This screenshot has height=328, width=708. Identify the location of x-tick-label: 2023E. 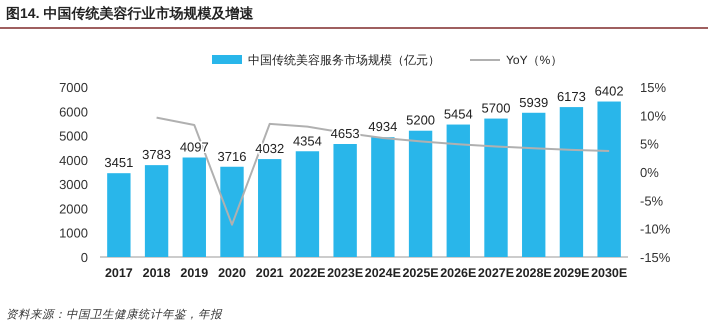
(345, 273).